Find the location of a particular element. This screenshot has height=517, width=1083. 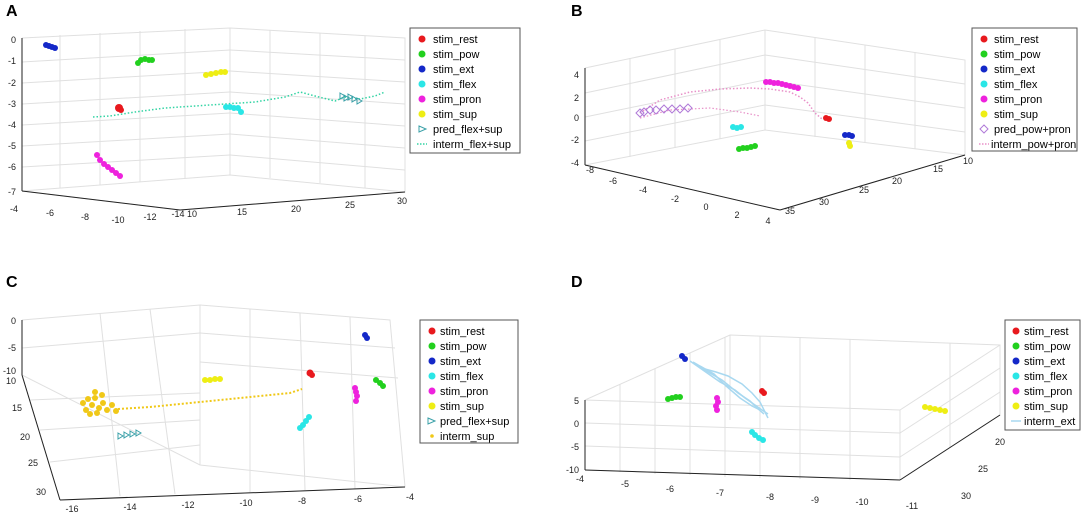

plot-area-a is located at coordinates (214, 110).